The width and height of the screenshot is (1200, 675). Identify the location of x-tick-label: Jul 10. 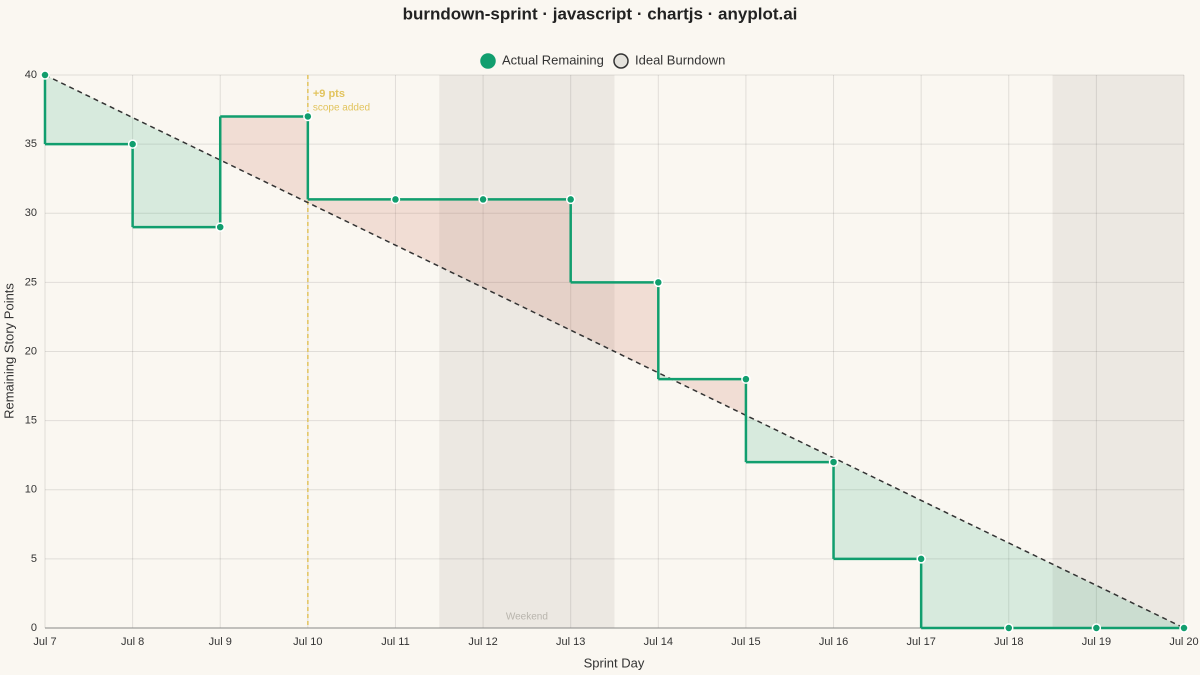
(307, 642).